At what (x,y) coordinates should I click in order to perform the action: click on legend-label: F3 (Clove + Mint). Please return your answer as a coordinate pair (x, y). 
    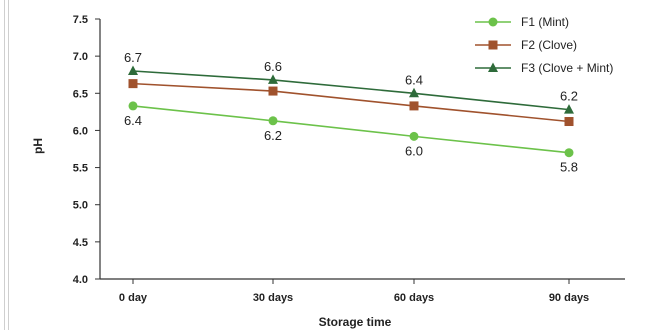
    Looking at the image, I should click on (567, 68).